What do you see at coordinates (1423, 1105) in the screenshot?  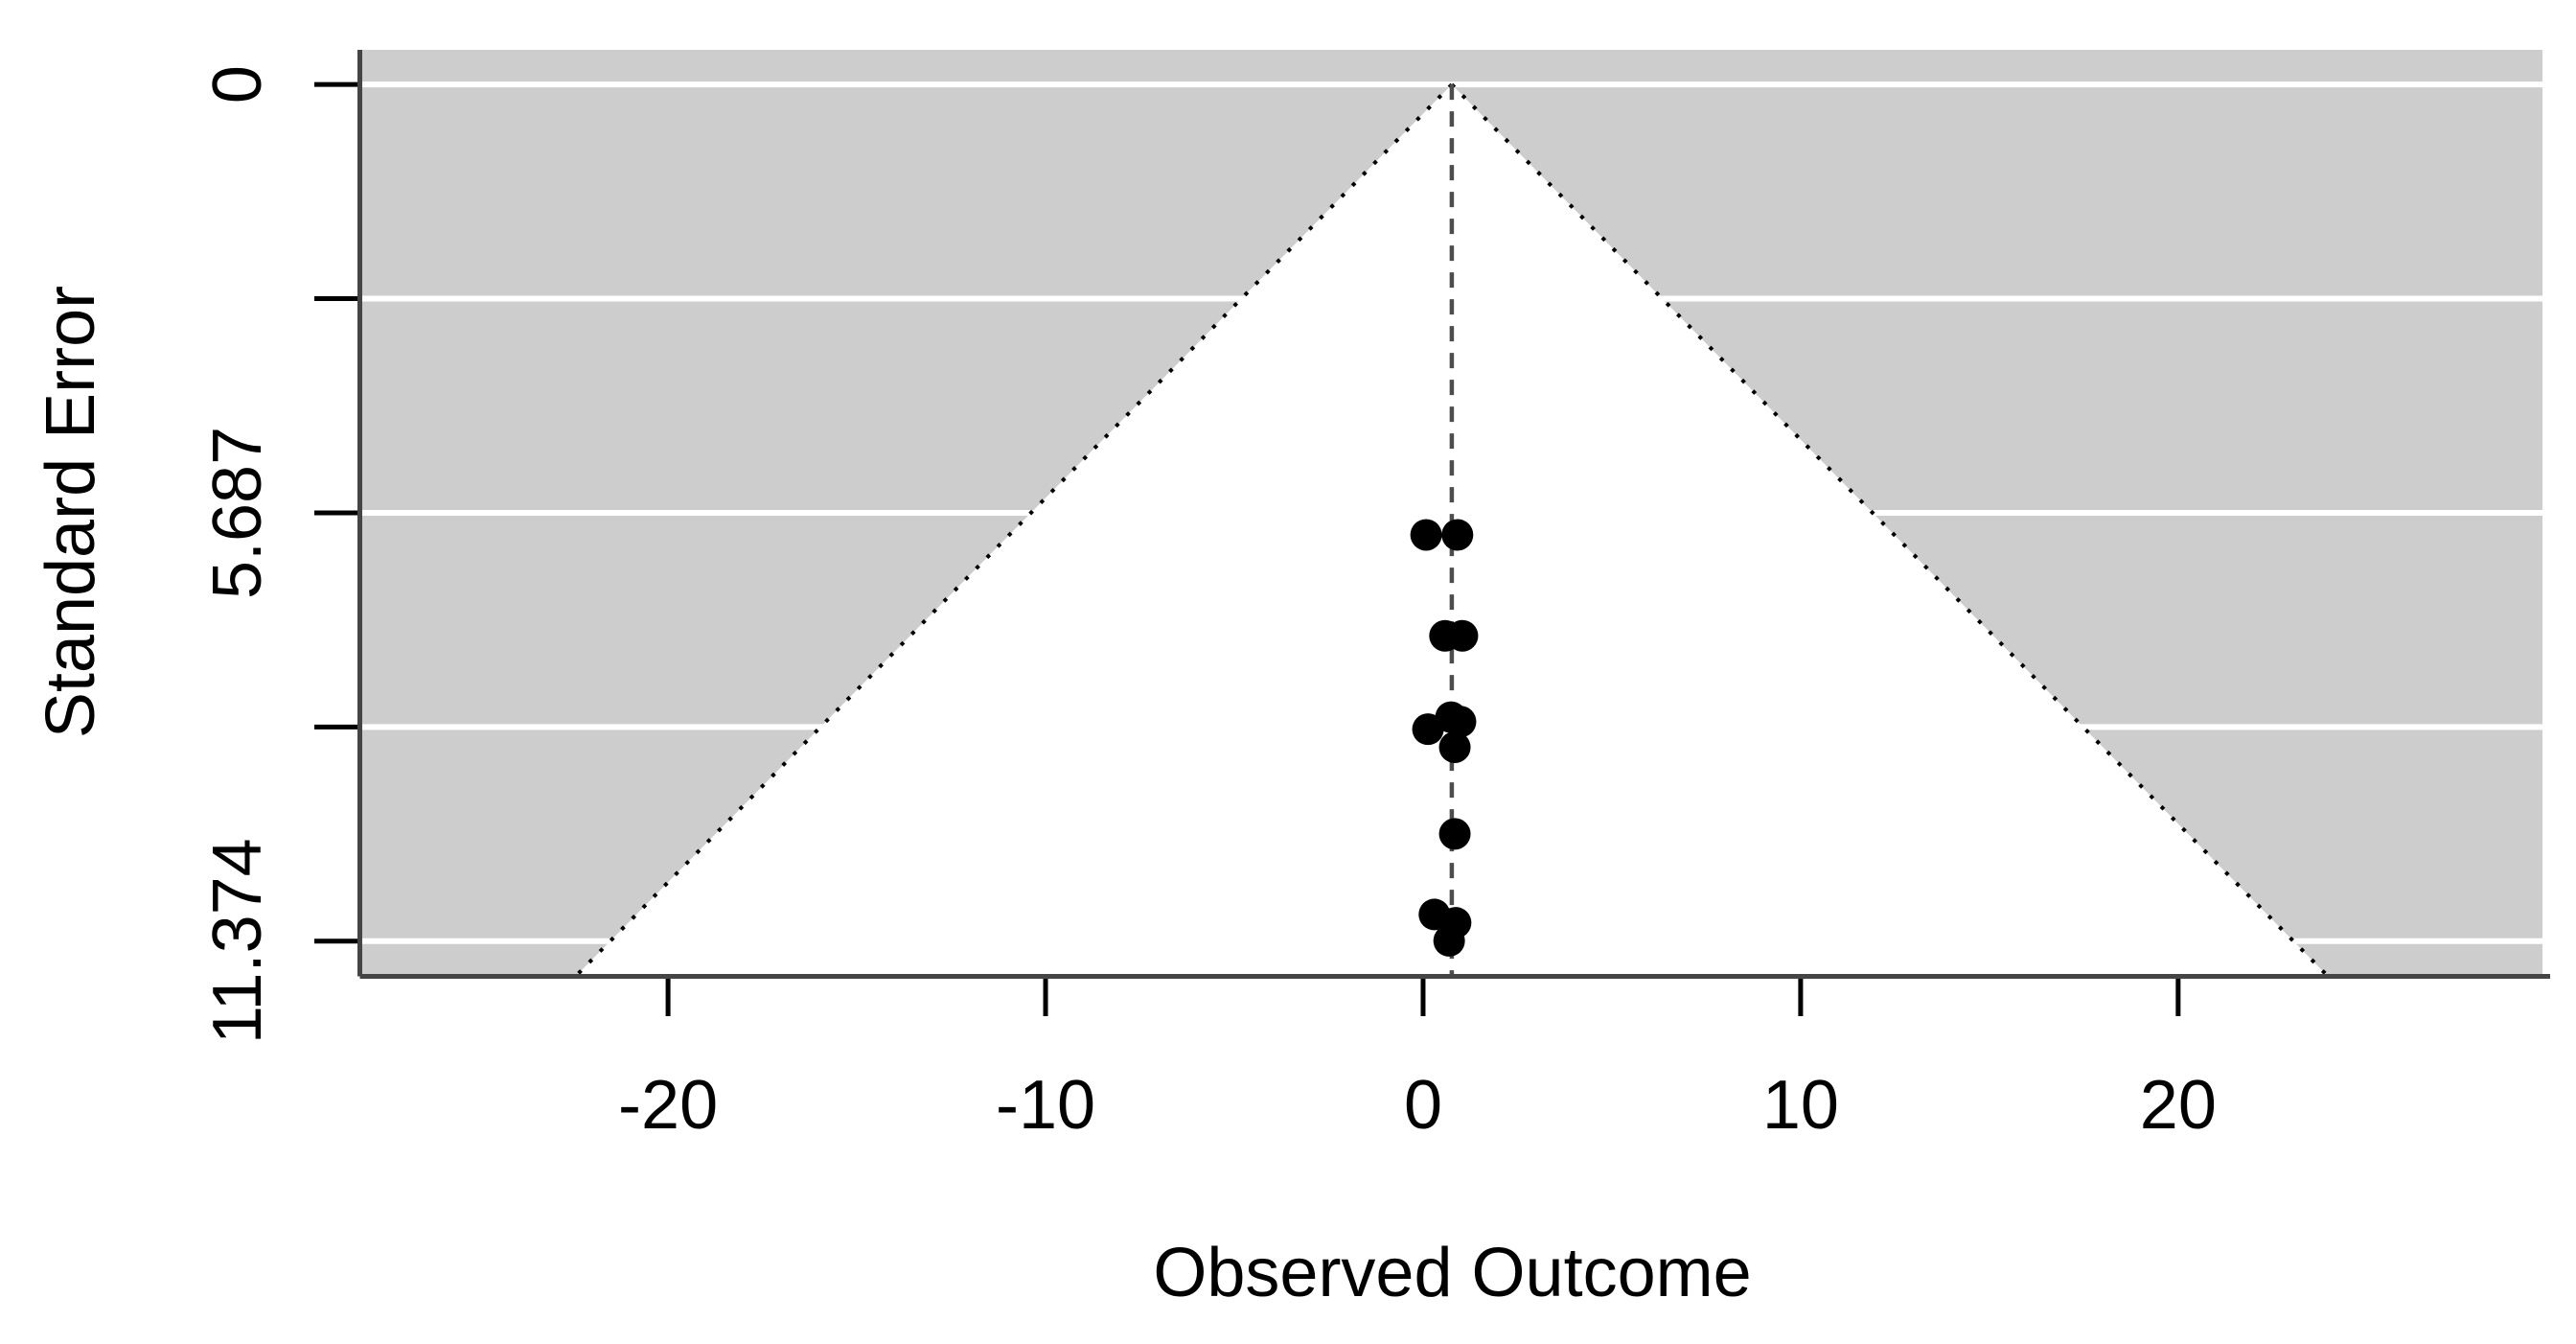 I see `x-tick-label: 0` at bounding box center [1423, 1105].